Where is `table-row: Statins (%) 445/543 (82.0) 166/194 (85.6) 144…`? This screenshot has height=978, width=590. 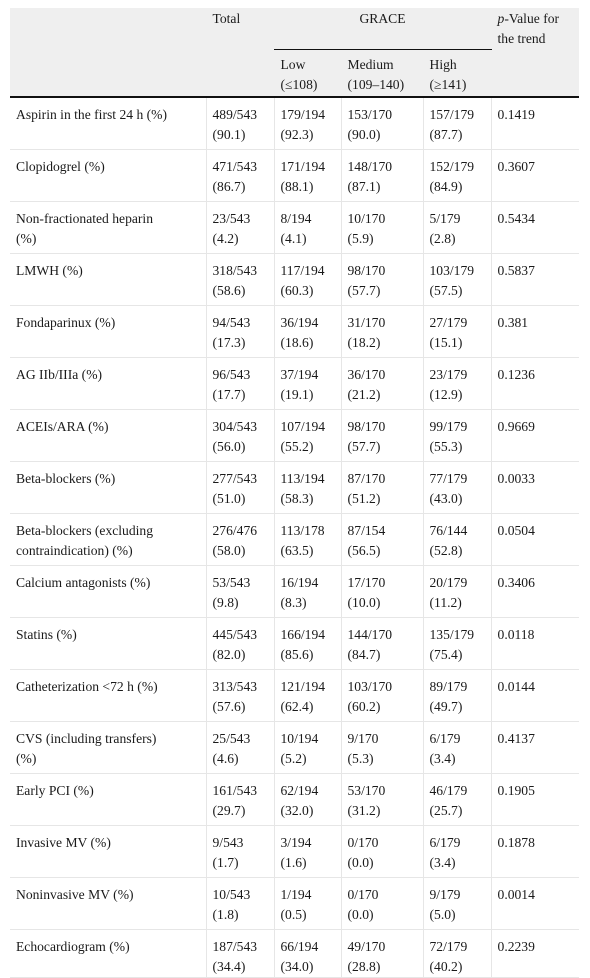
table-row: Statins (%) 445/543 (82.0) 166/194 (85.6) 144… is located at coordinates (295, 643).